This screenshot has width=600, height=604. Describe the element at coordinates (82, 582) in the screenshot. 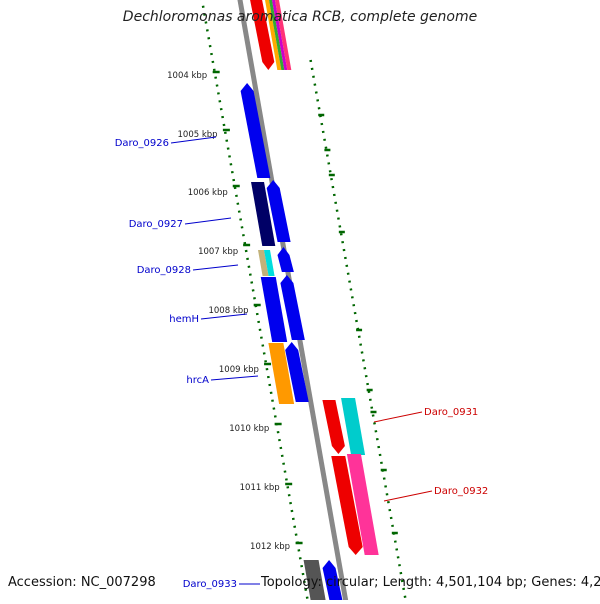

I see `accession-label: Accession: NC_007298` at that location.